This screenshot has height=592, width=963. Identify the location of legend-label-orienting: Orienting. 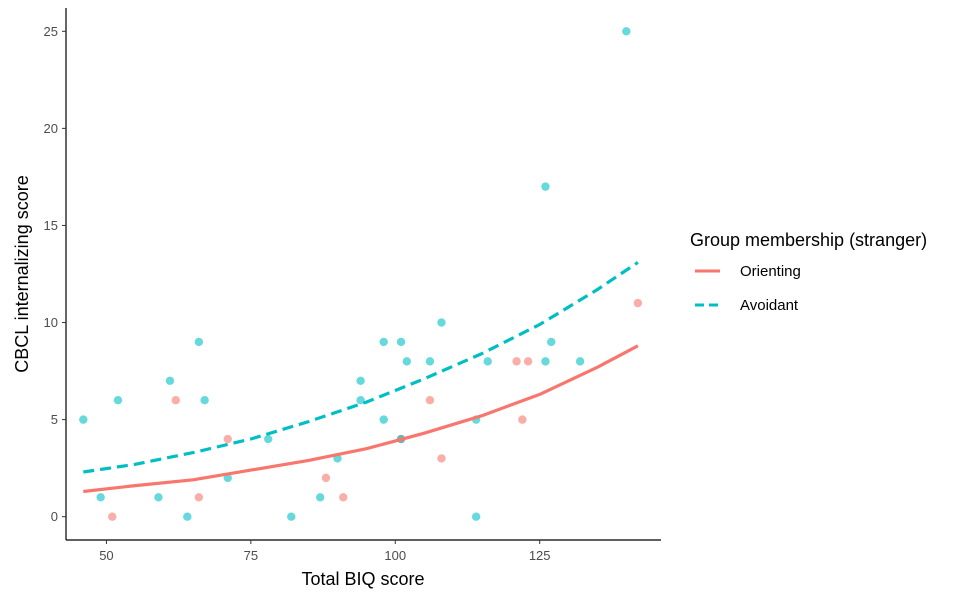
(770, 271).